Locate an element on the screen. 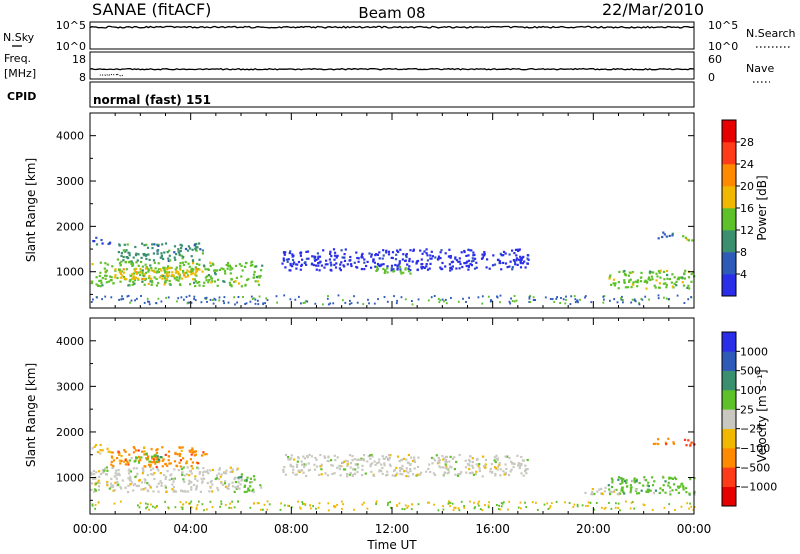 The height and width of the screenshot is (554, 800). nave-trace is located at coordinates (112, 75).